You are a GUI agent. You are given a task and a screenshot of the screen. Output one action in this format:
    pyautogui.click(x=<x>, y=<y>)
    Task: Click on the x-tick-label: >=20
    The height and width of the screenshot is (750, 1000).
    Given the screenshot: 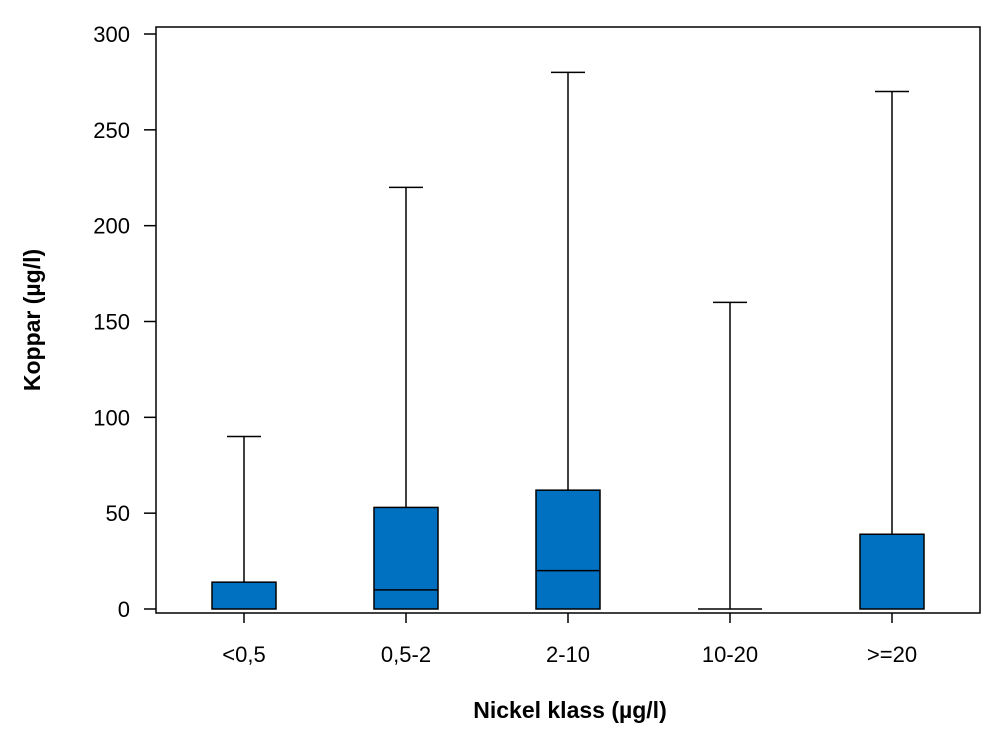 What is the action you would take?
    pyautogui.click(x=892, y=654)
    